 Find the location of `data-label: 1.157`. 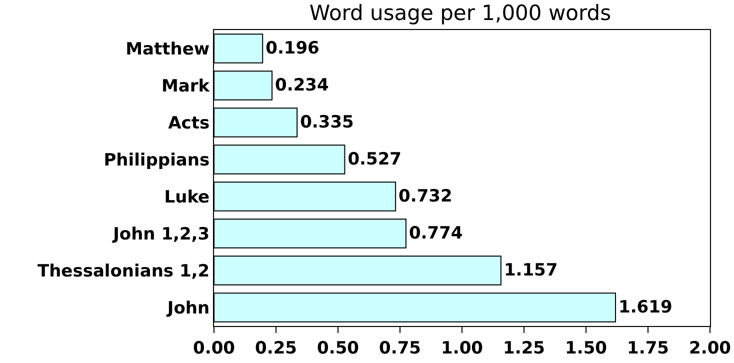

data-label: 1.157 is located at coordinates (531, 270).